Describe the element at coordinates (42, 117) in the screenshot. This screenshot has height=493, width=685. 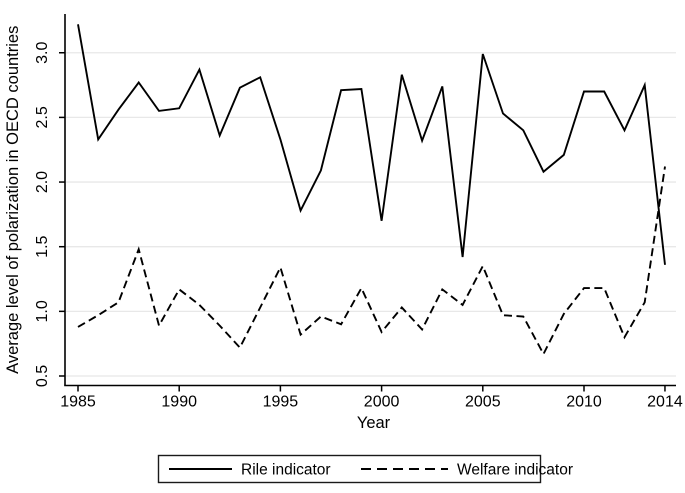
I see `y-tick-label: 2.5` at that location.